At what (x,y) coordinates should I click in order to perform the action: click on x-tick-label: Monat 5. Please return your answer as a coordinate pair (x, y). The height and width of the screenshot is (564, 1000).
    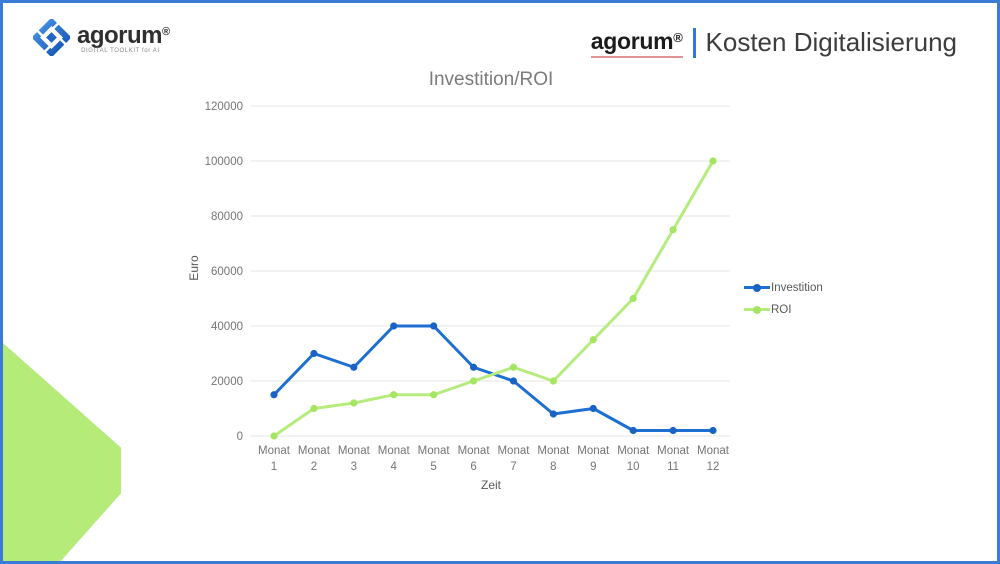
    Looking at the image, I should click on (434, 459).